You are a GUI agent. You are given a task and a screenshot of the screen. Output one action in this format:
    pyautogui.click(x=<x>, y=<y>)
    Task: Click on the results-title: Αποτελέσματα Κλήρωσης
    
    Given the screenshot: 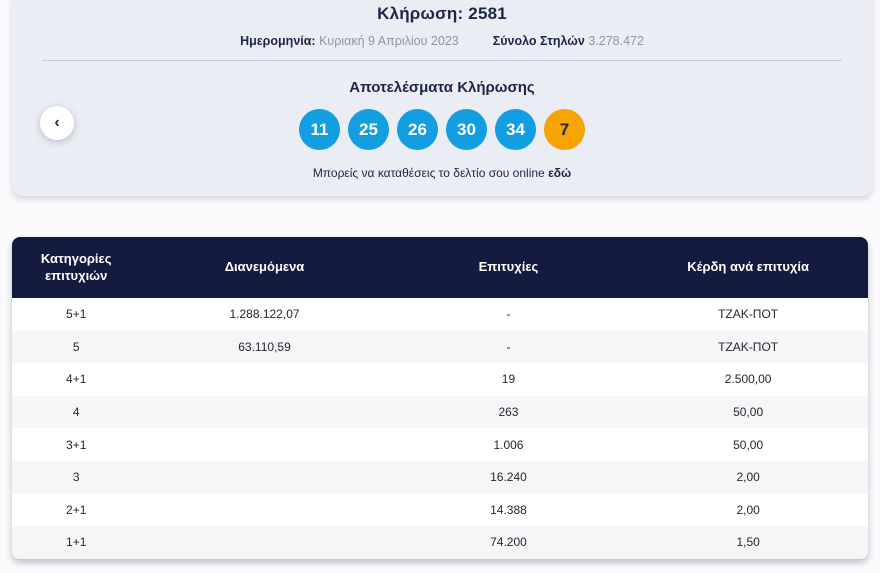 What is the action you would take?
    pyautogui.click(x=442, y=87)
    